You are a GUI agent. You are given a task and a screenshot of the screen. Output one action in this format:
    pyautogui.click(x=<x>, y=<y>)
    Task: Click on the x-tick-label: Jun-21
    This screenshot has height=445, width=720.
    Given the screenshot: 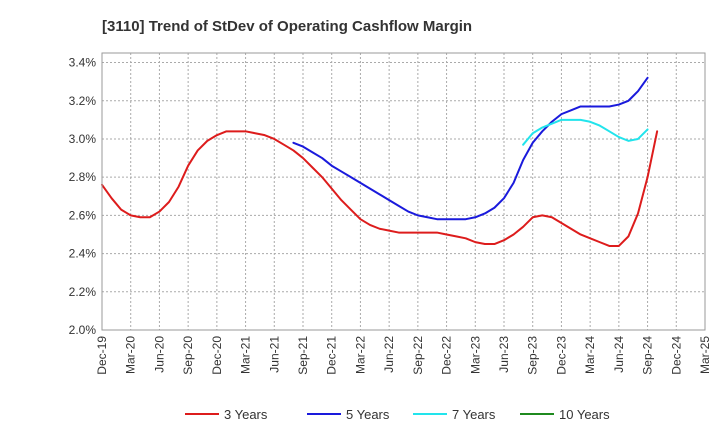 What is the action you would take?
    pyautogui.click(x=274, y=354)
    